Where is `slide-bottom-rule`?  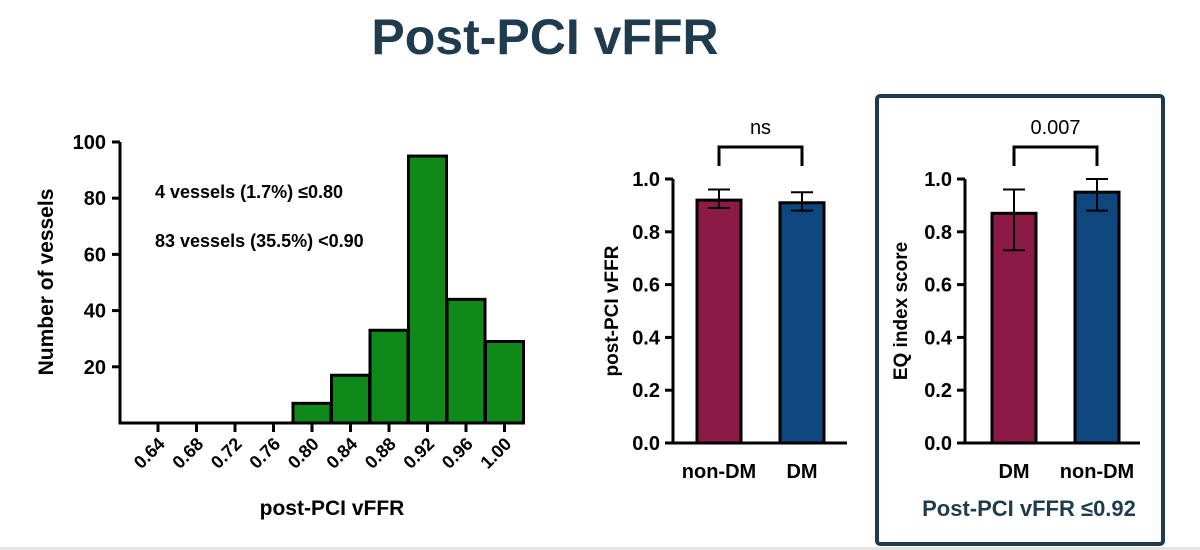 slide-bottom-rule is located at coordinates (600, 548).